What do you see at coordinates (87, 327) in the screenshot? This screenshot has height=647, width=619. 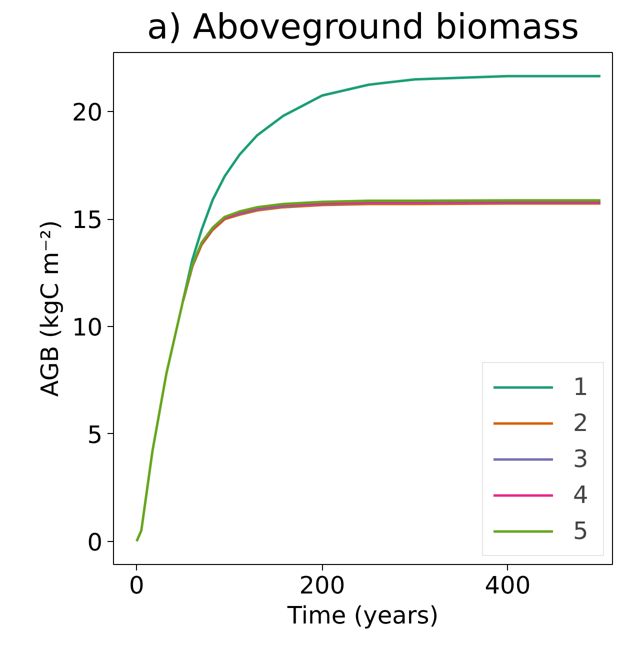 I see `y-tick-label: 10` at bounding box center [87, 327].